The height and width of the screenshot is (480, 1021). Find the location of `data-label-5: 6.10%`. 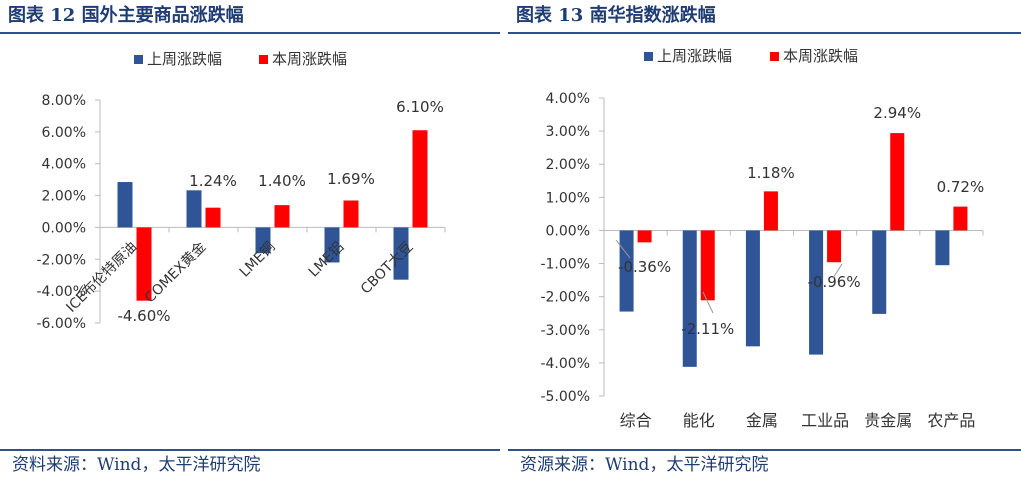

data-label-5: 6.10% is located at coordinates (420, 107).